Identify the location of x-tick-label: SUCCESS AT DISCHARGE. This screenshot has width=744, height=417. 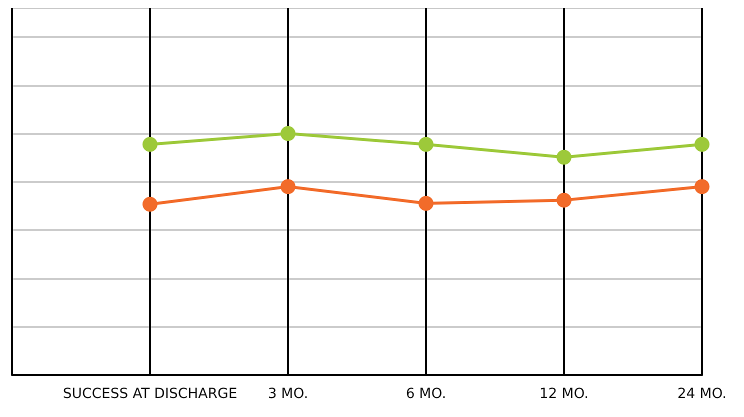
(150, 394).